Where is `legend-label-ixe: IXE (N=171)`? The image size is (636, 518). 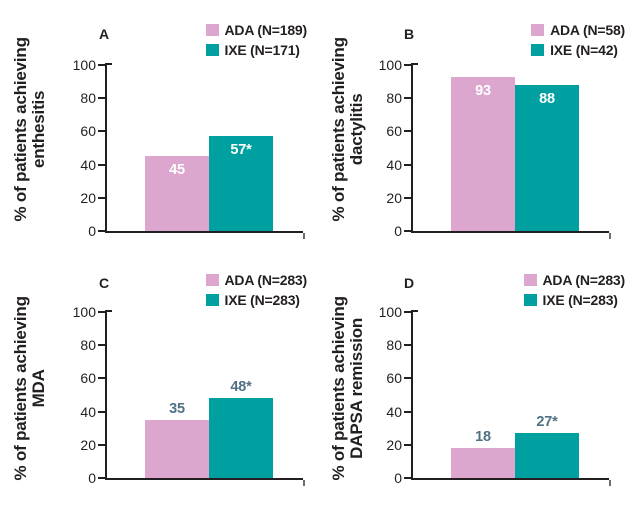 legend-label-ixe: IXE (N=171) is located at coordinates (262, 50).